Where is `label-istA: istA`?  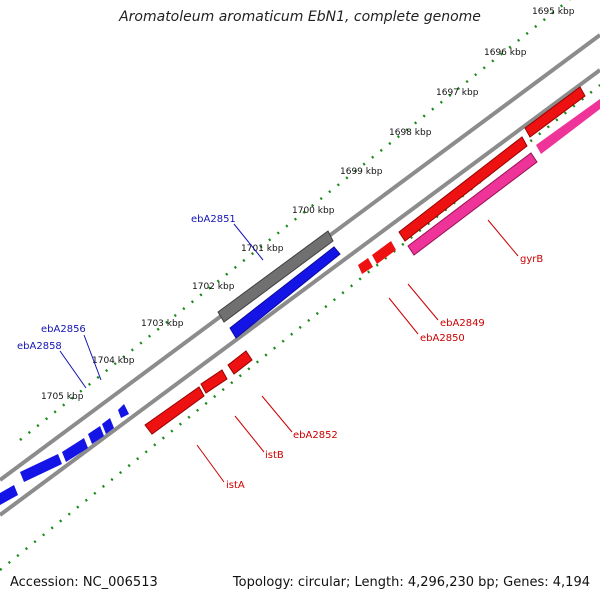
label-istA: istA is located at coordinates (235, 485).